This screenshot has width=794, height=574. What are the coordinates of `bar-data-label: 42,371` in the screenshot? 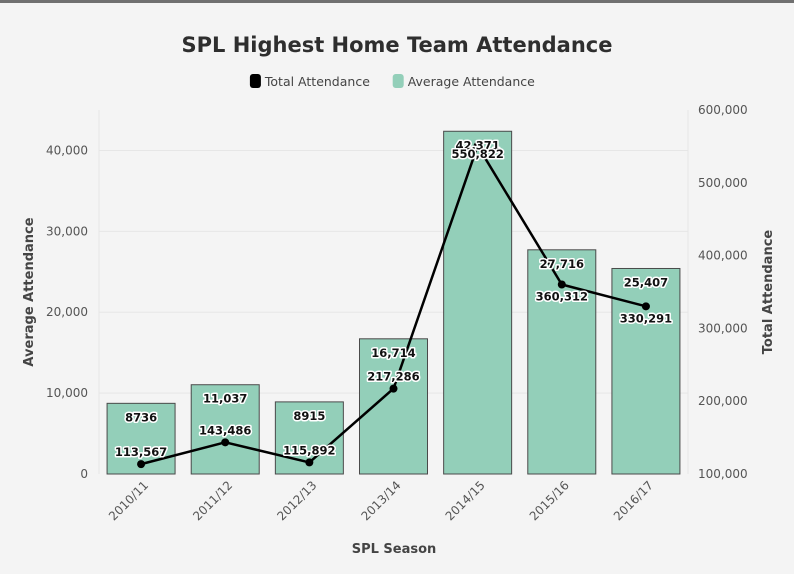 It's located at (477, 145).